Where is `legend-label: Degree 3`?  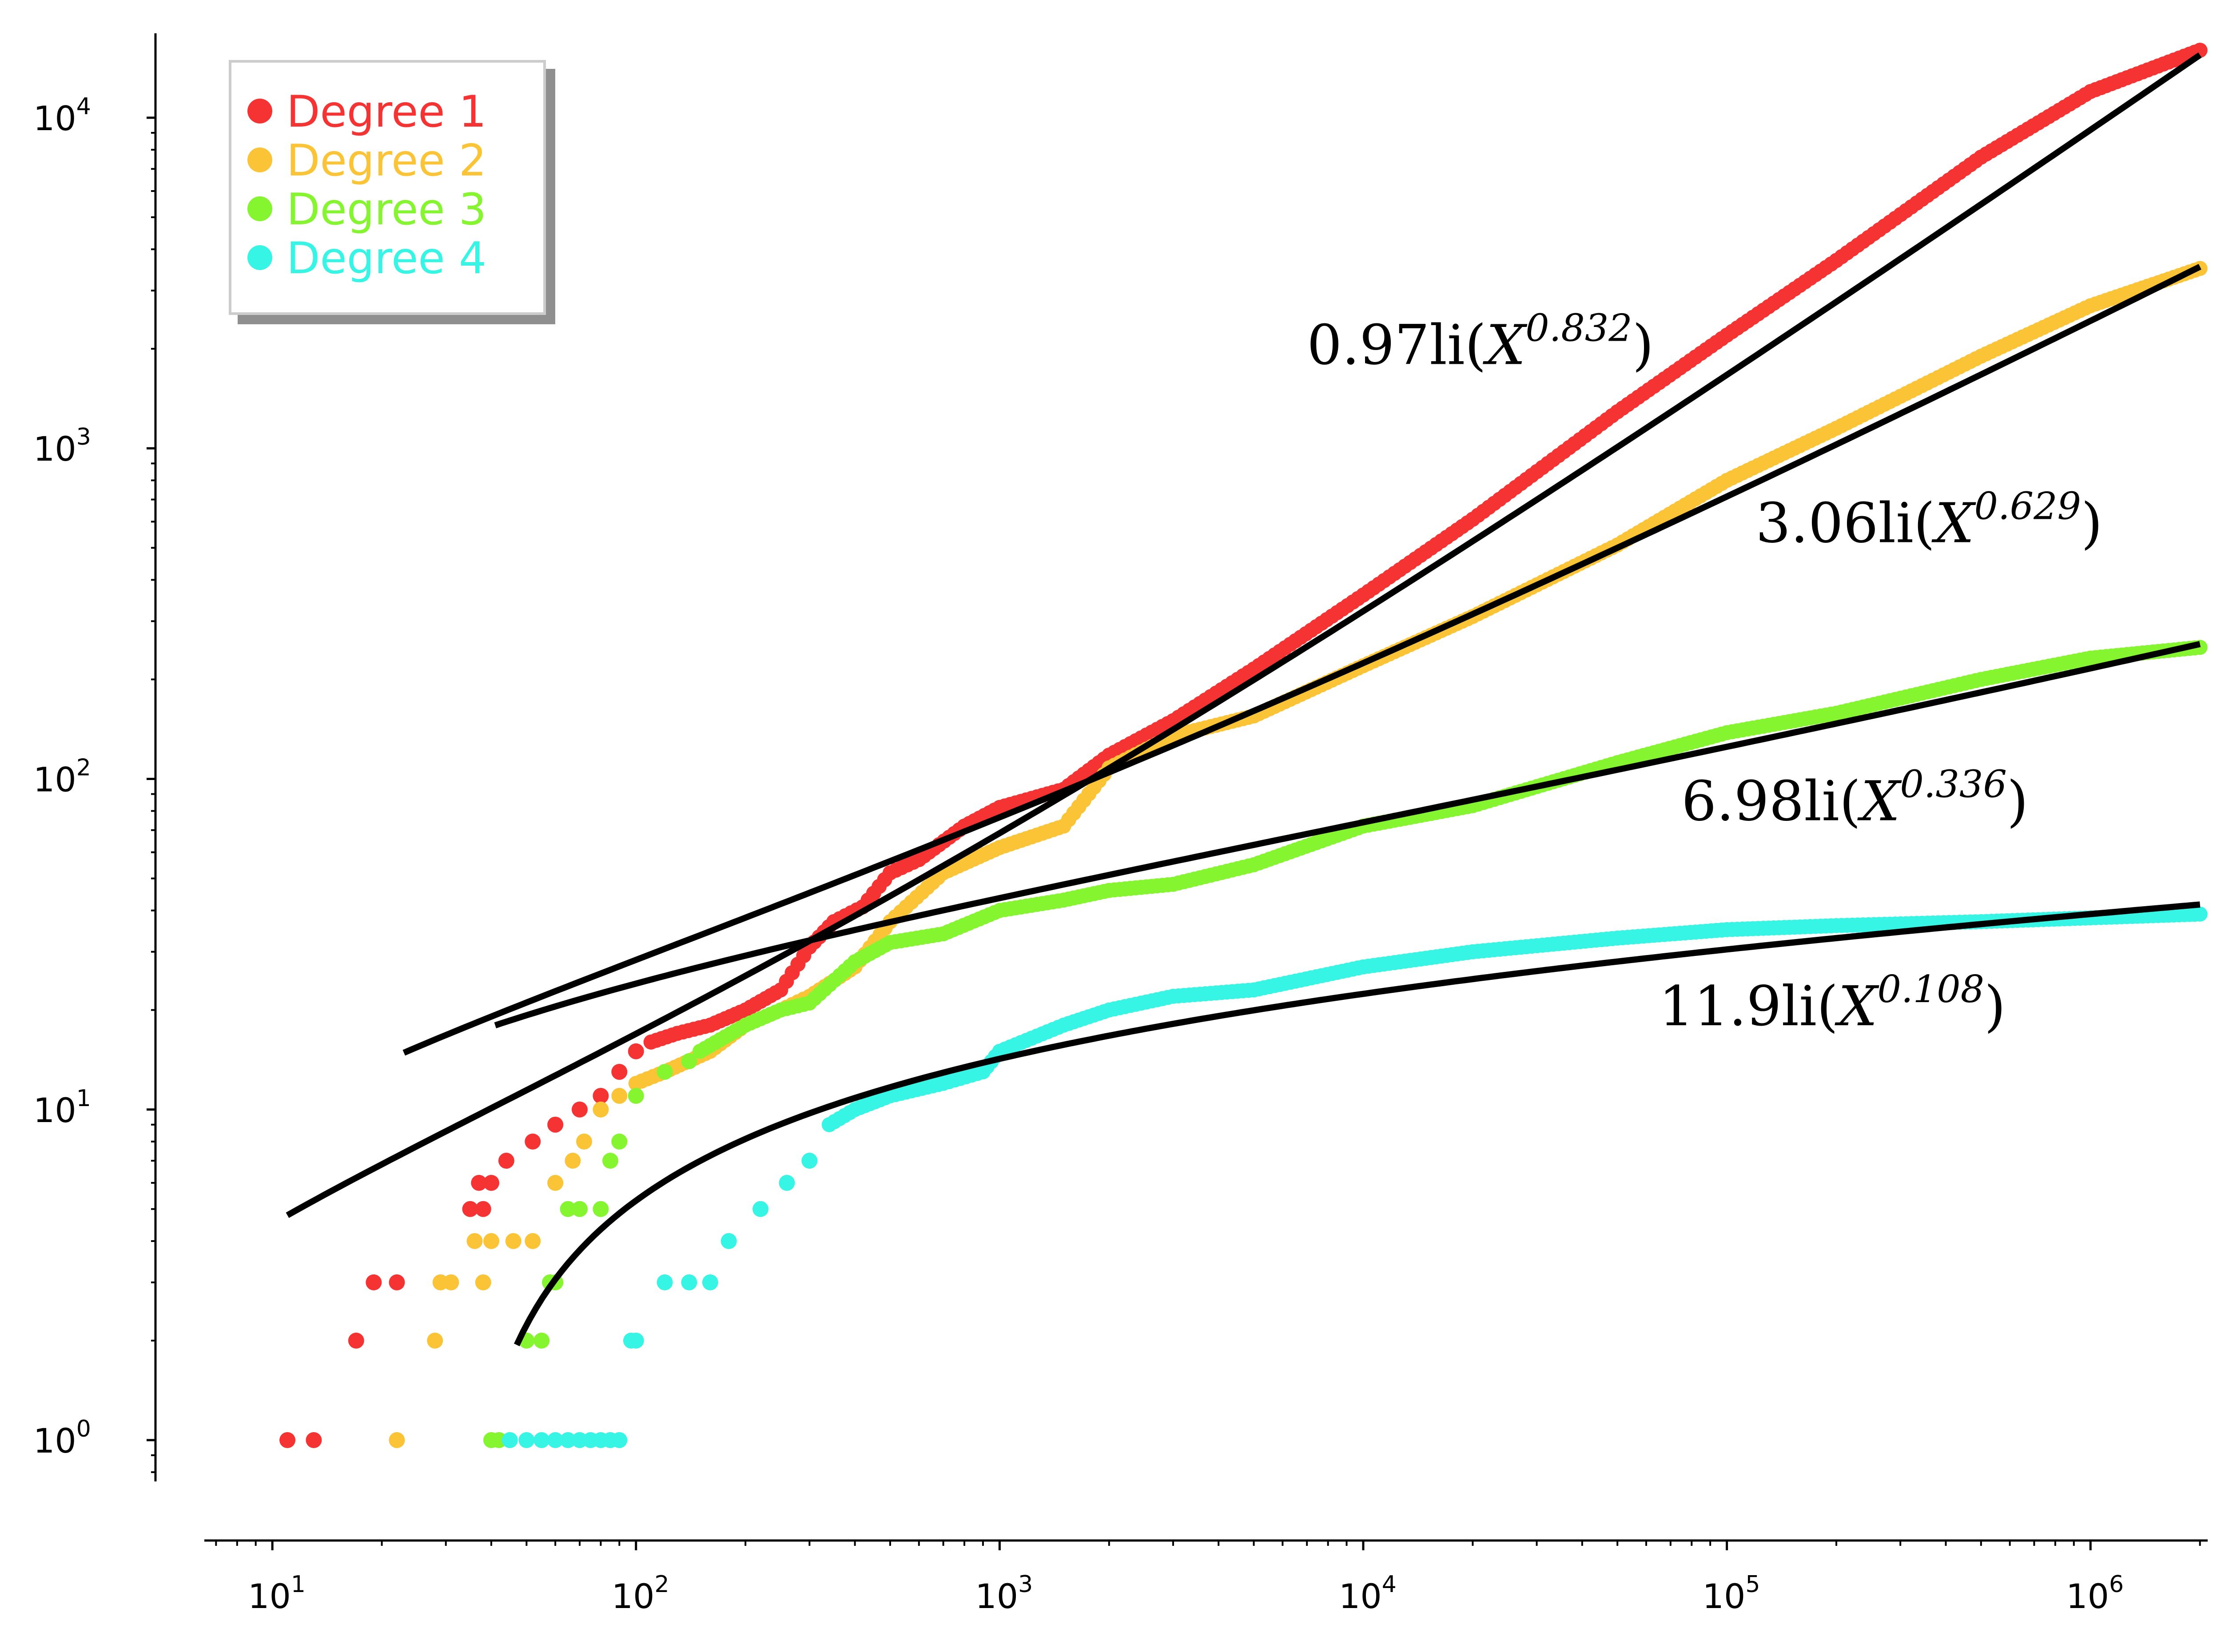
legend-label: Degree 3 is located at coordinates (386, 209).